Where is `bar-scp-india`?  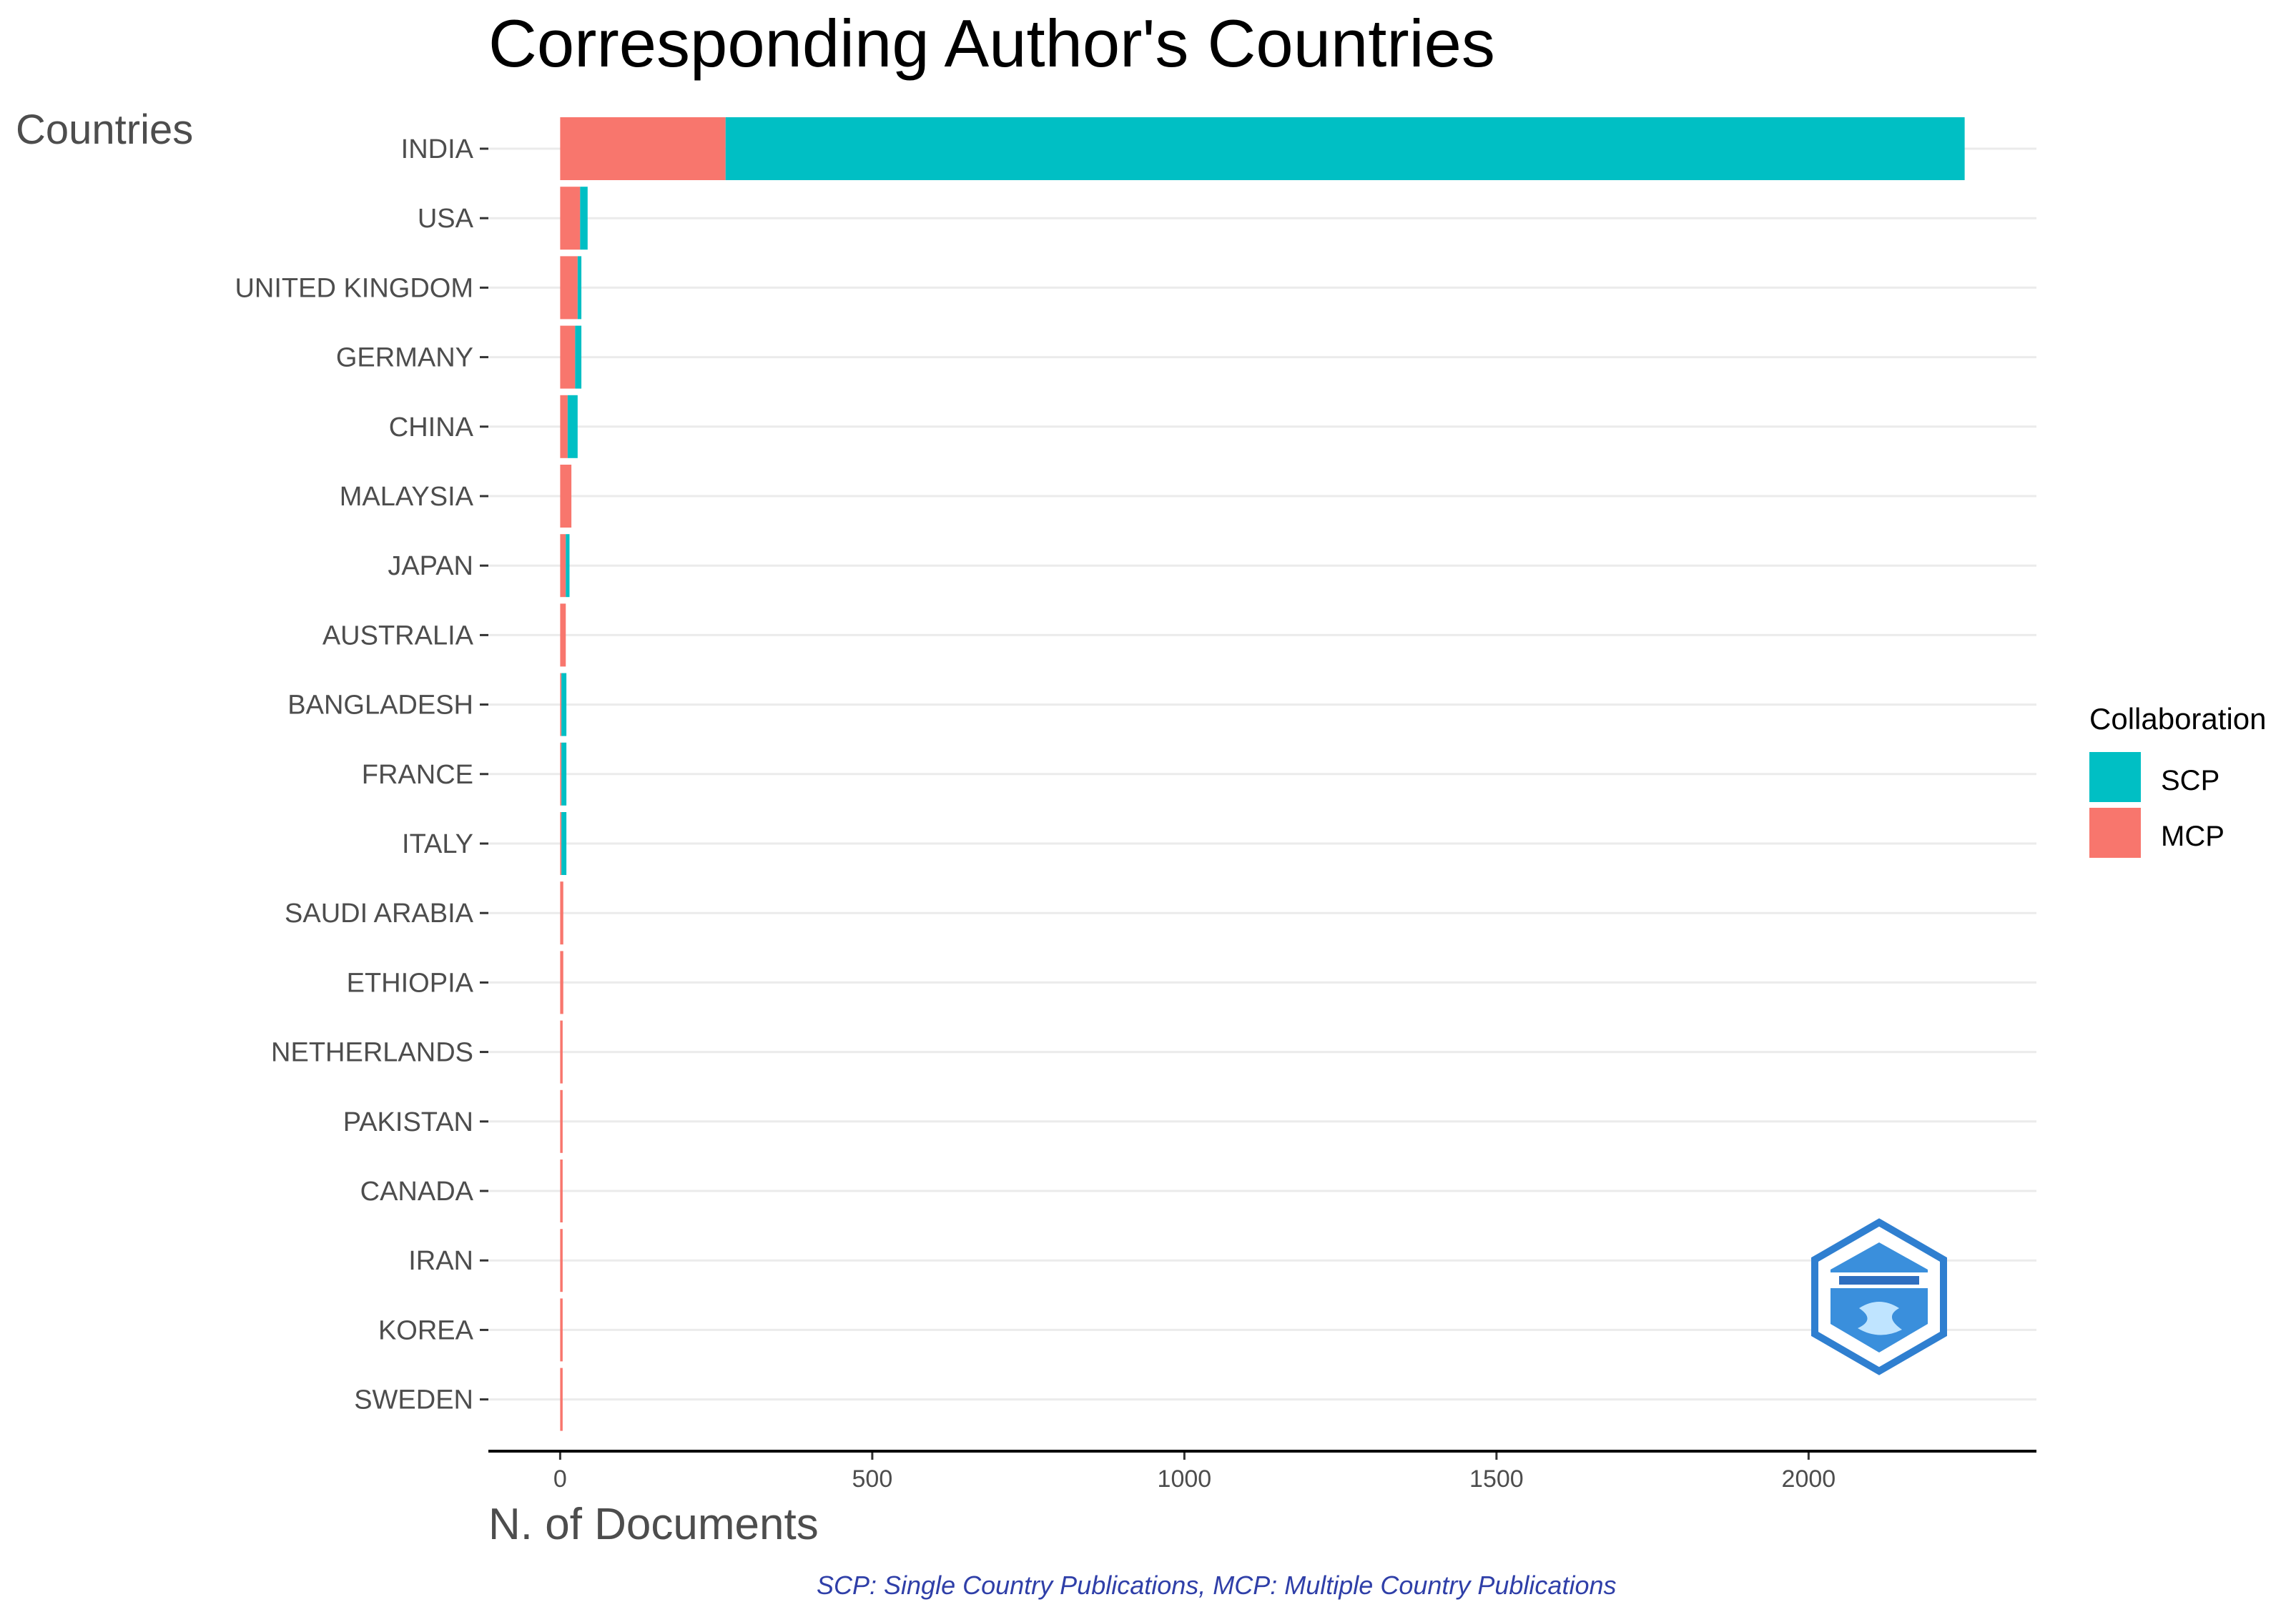 bar-scp-india is located at coordinates (1345, 148).